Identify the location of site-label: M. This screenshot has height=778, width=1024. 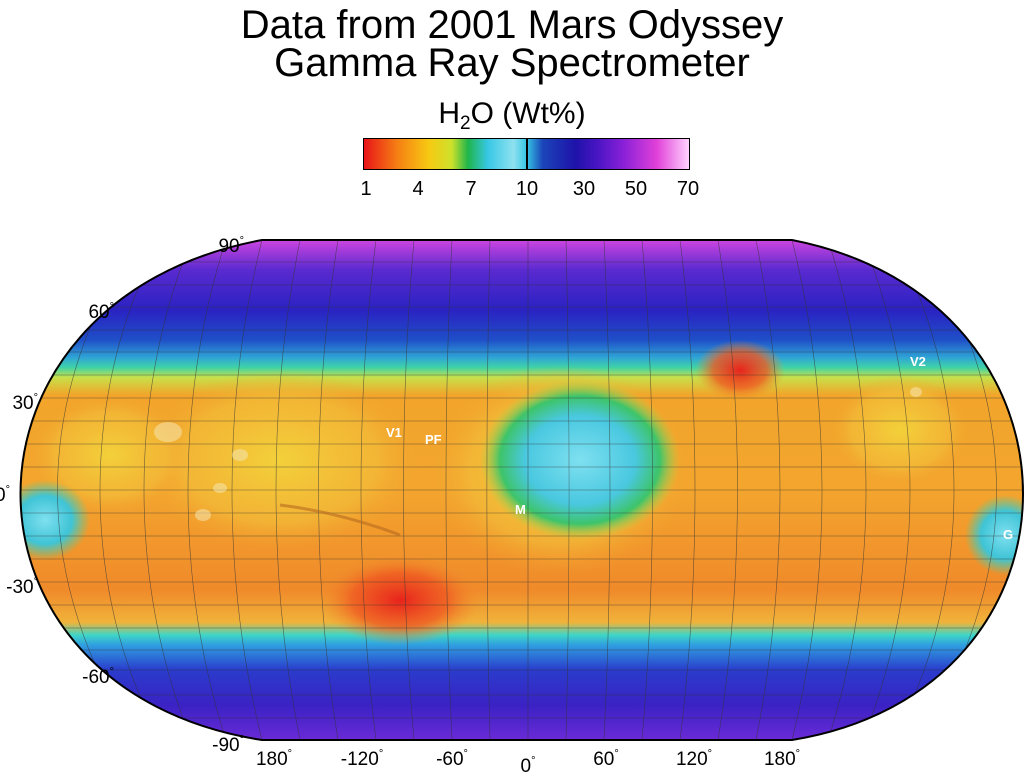
(520, 509).